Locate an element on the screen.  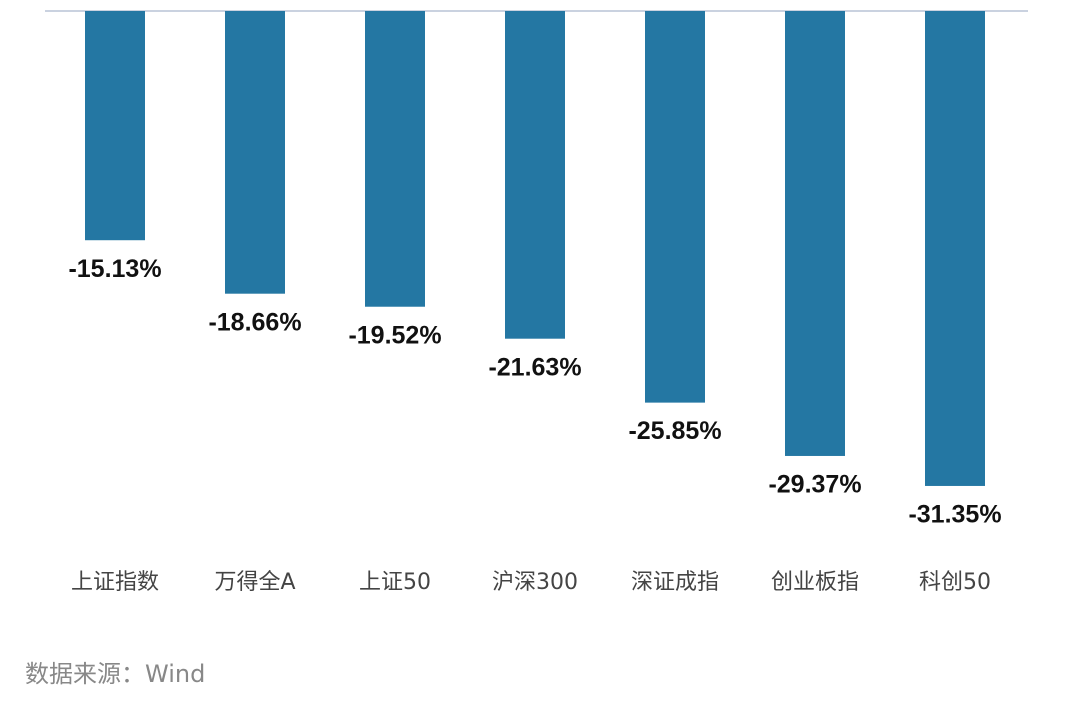
value-label: -29.37% is located at coordinates (814, 485).